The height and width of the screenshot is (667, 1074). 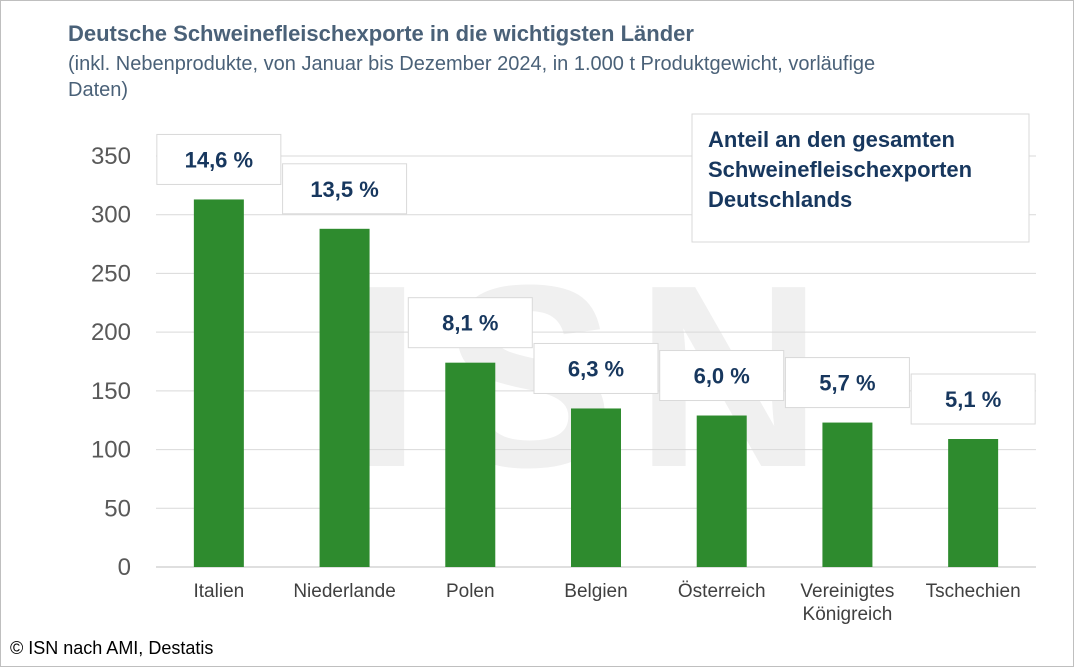 I want to click on x-tick-label: Vereinigtes Königreich, so click(x=847, y=603).